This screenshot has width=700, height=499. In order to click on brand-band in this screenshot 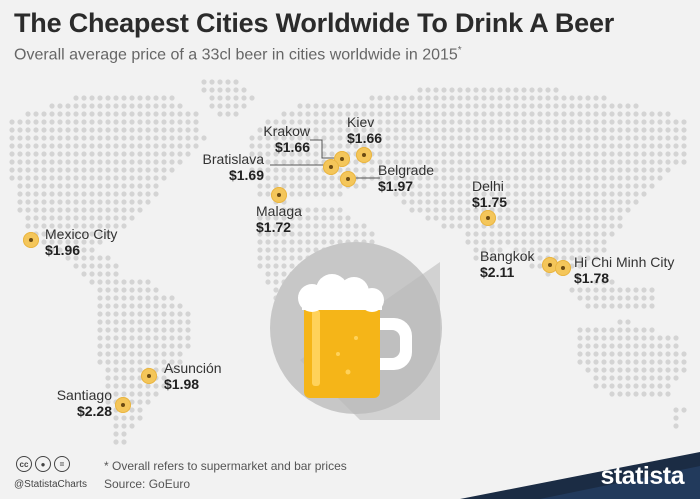, I will do `click(580, 475)`.